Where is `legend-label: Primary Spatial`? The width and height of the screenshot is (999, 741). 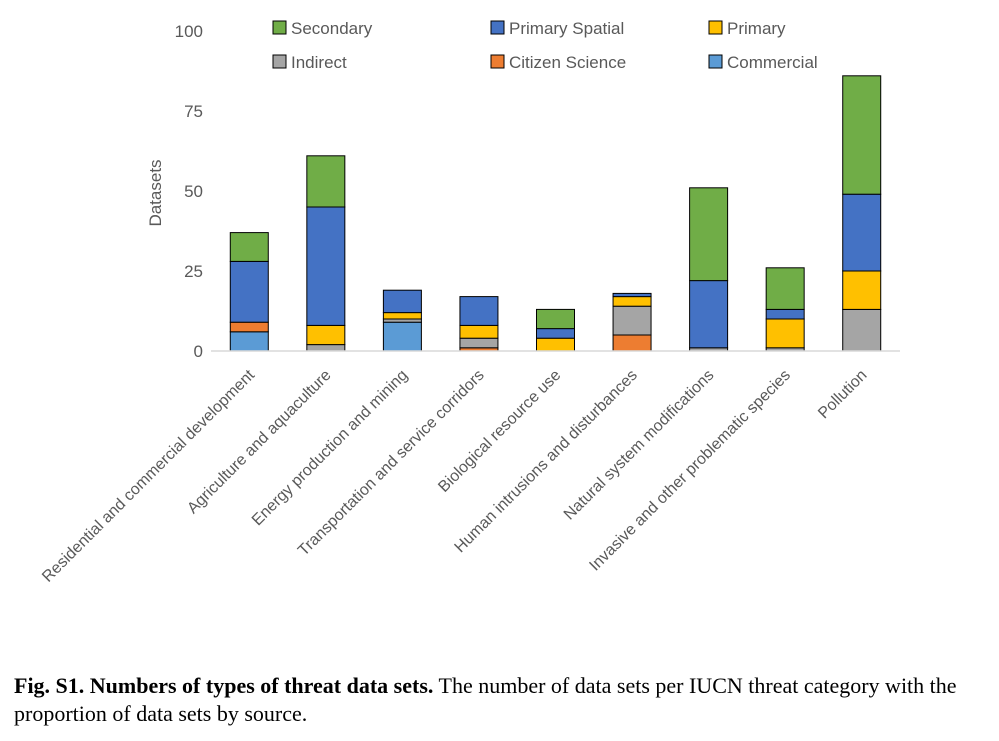
legend-label: Primary Spatial is located at coordinates (566, 28).